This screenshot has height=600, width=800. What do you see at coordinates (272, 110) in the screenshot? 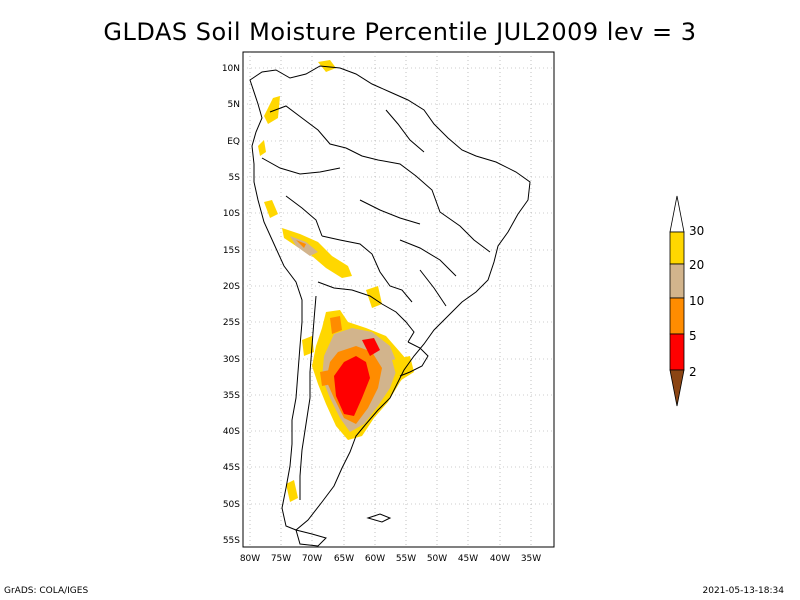
I see `region-yellow-colombia` at bounding box center [272, 110].